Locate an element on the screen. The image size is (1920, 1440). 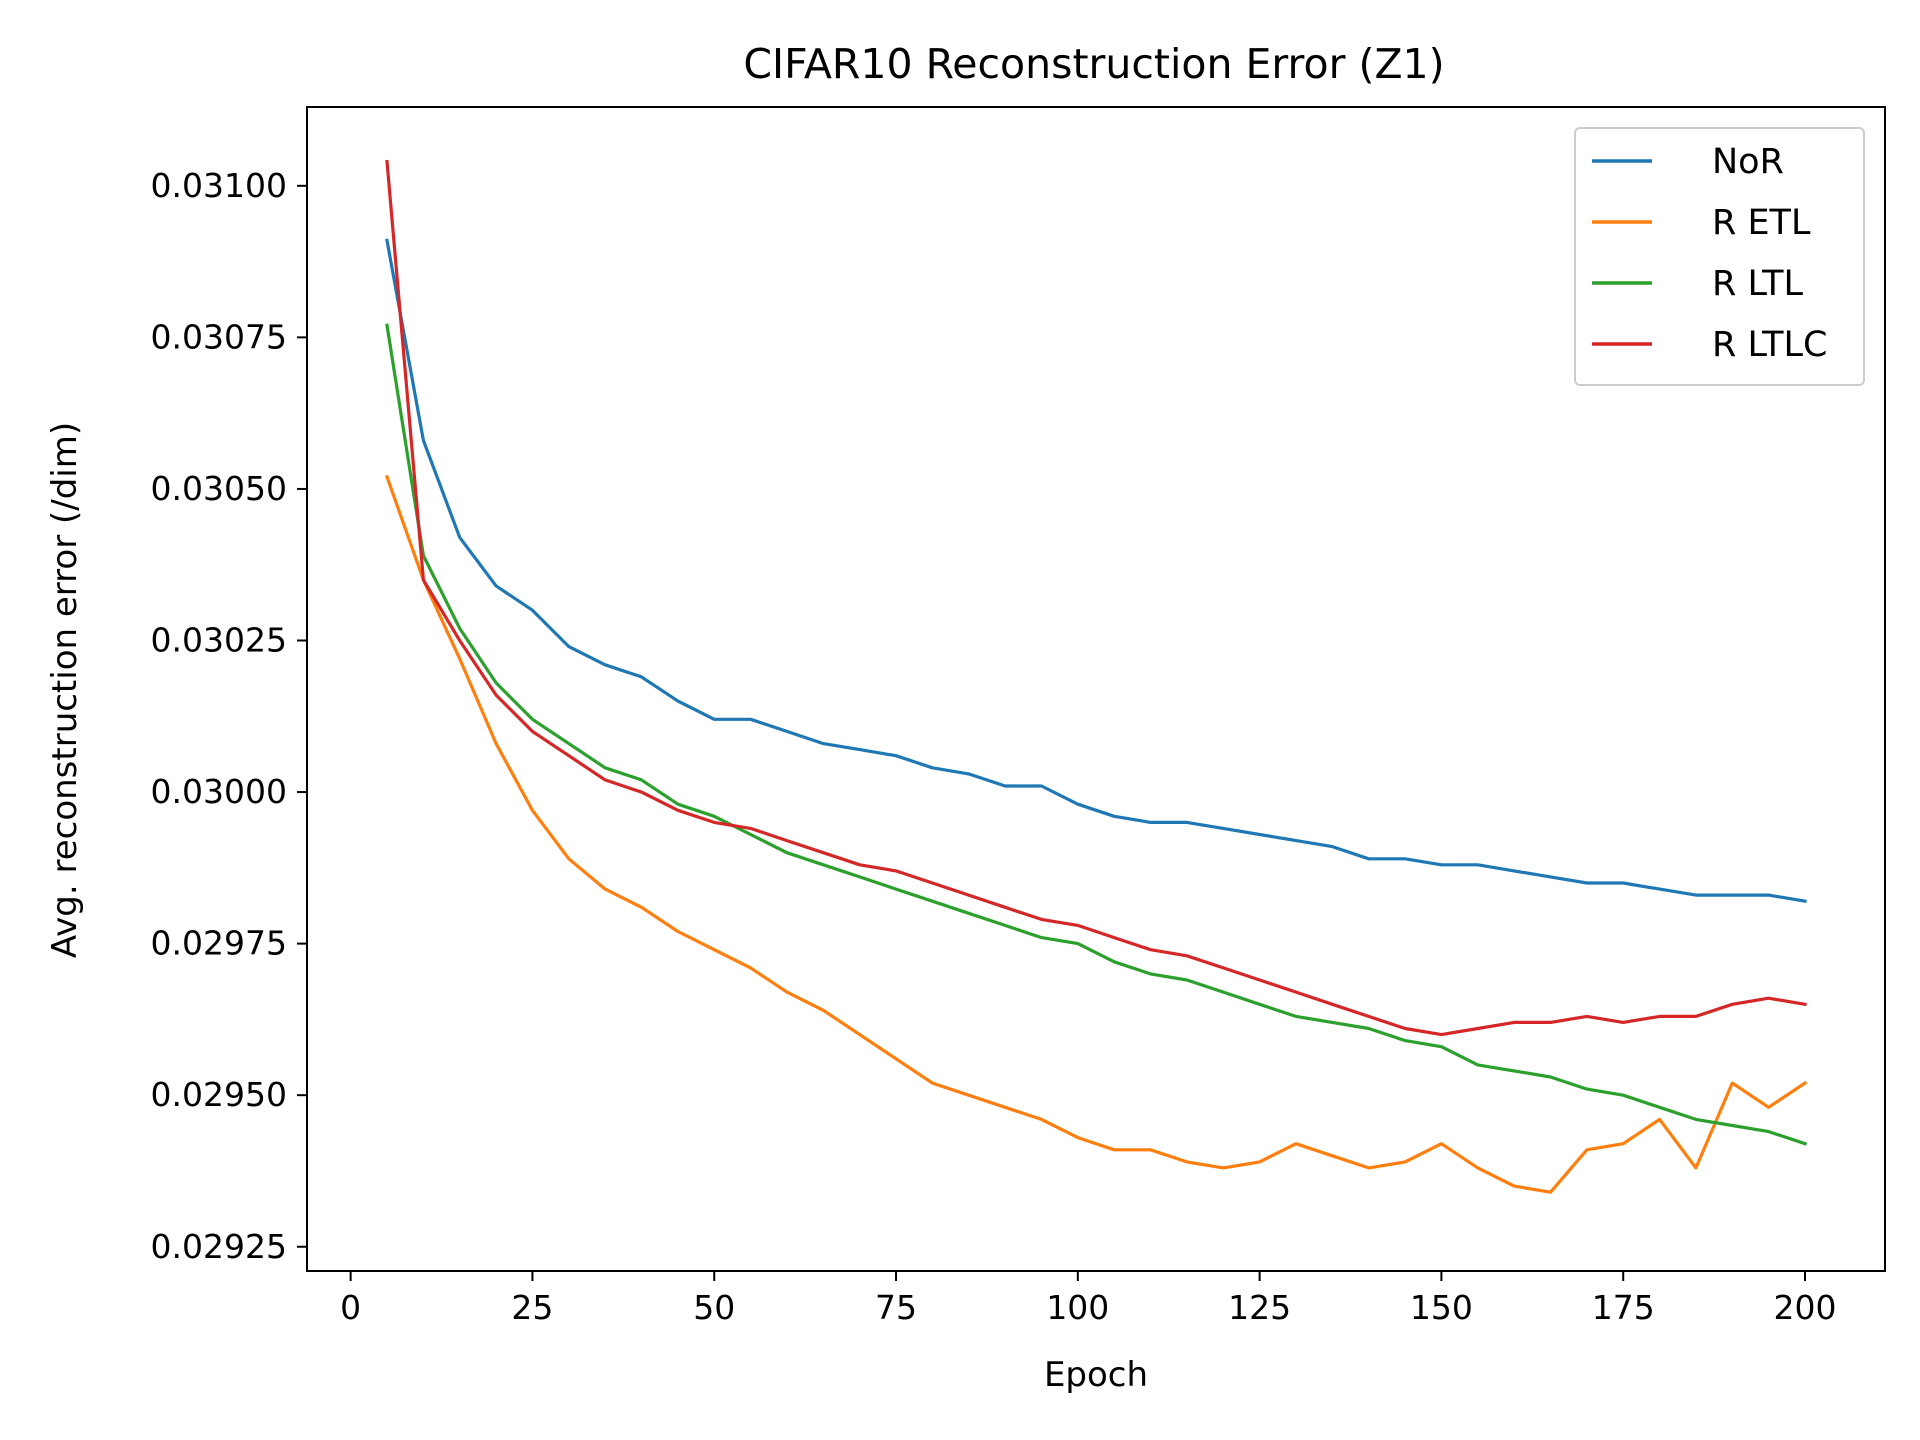
y-tick-label: 0.03025 is located at coordinates (219, 640).